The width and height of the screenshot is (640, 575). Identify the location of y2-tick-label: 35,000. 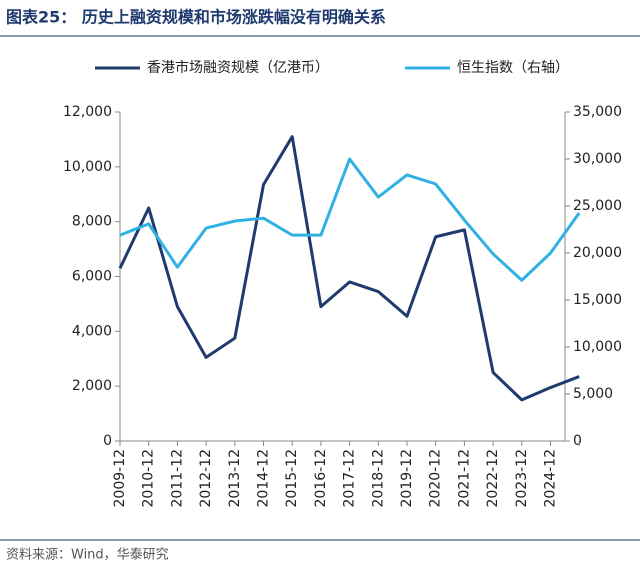
(597, 112).